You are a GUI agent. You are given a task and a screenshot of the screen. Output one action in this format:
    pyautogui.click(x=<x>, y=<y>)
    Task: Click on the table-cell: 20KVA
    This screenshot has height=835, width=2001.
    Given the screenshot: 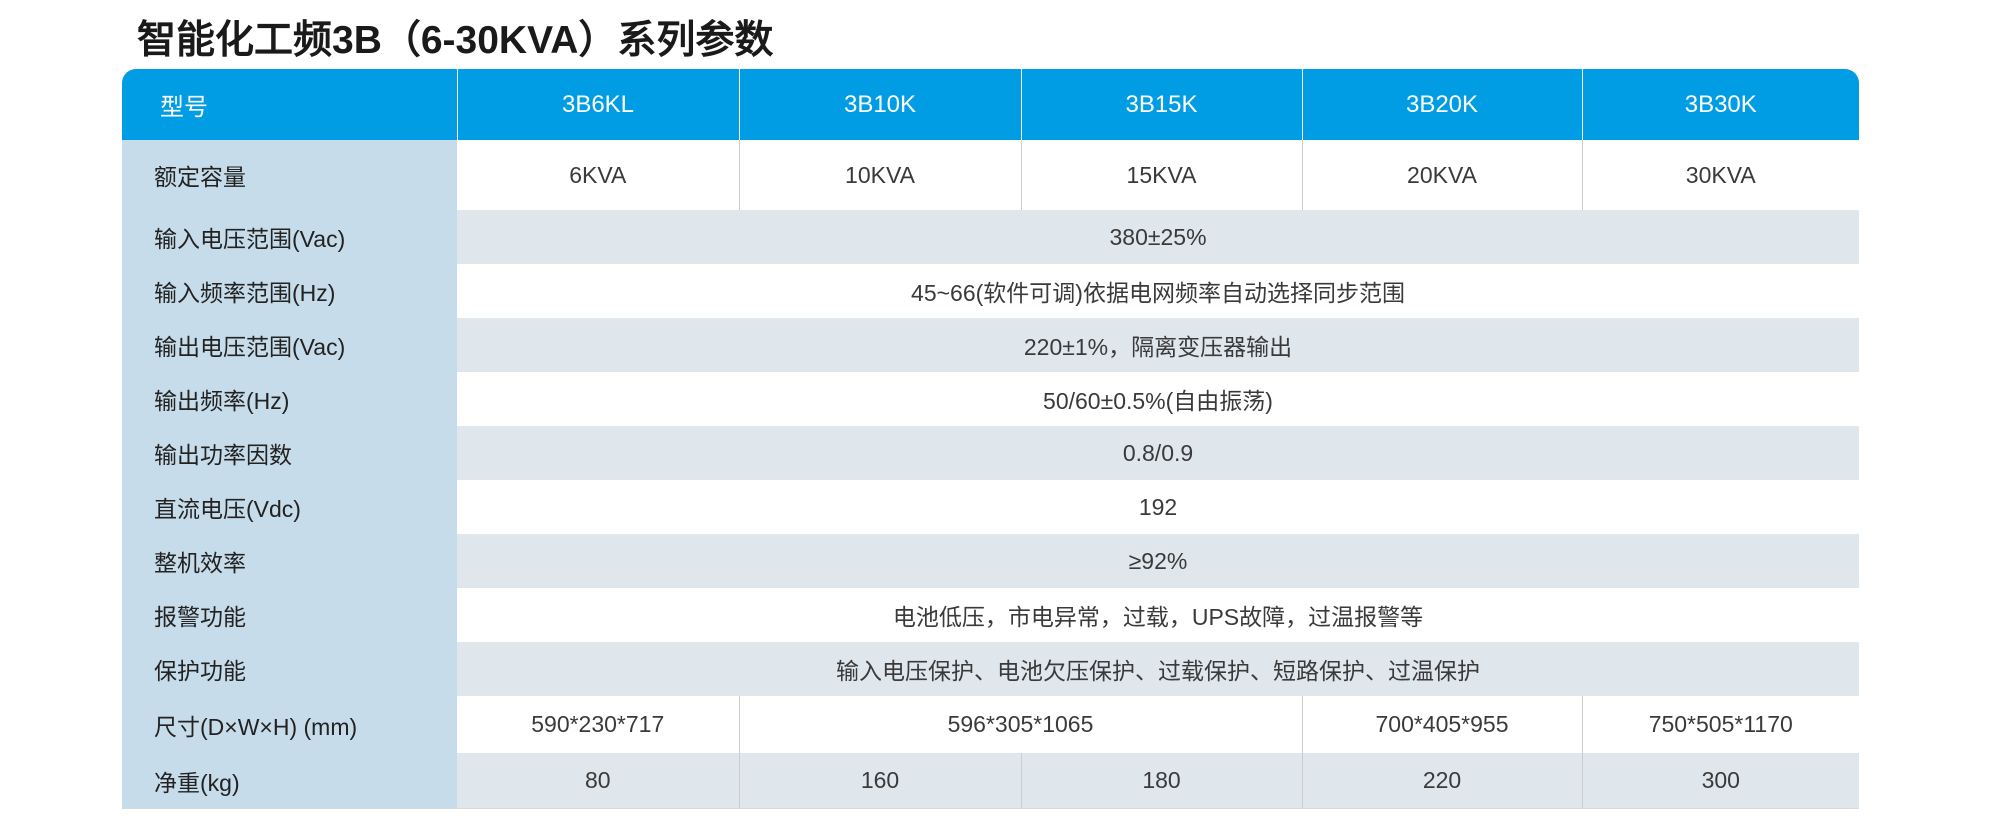 What is the action you would take?
    pyautogui.click(x=1441, y=175)
    